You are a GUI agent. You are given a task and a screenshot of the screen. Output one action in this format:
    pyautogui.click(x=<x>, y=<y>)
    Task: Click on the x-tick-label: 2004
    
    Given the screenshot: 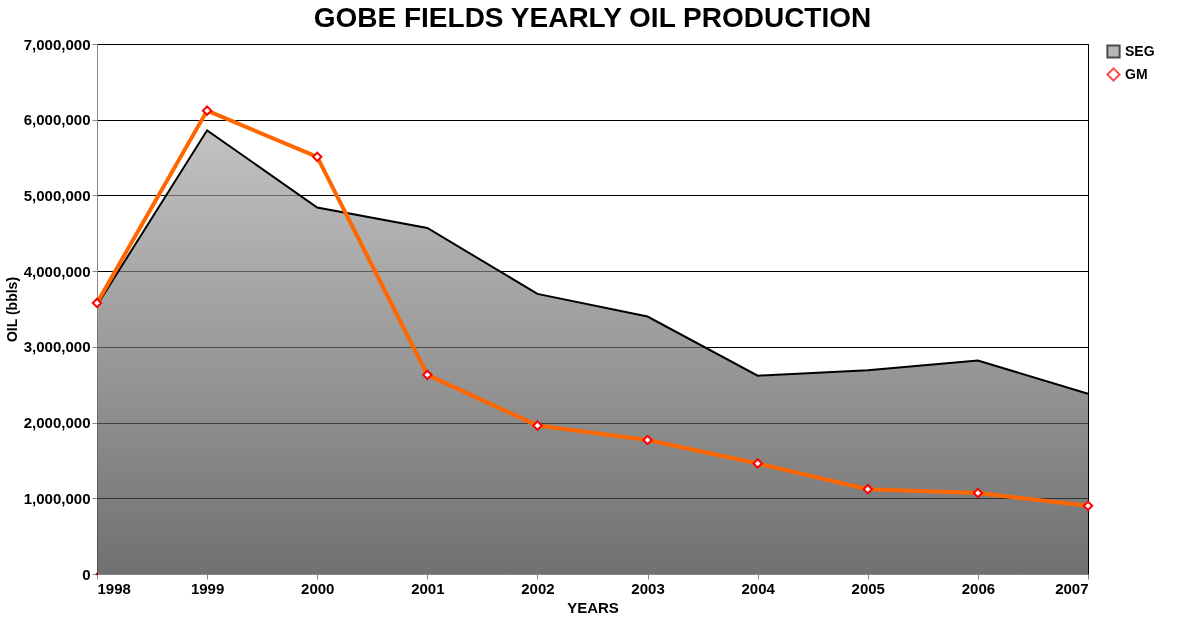 What is the action you would take?
    pyautogui.click(x=758, y=588)
    